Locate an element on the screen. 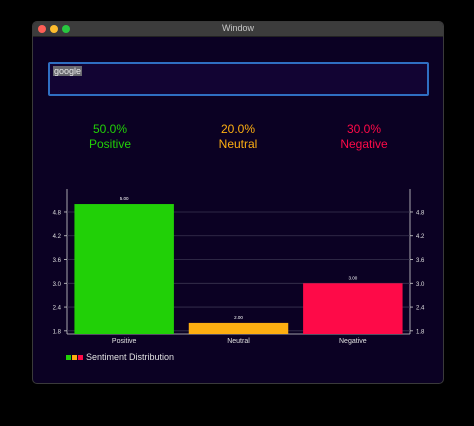 The image size is (474, 426). search-input: google is located at coordinates (238, 79).